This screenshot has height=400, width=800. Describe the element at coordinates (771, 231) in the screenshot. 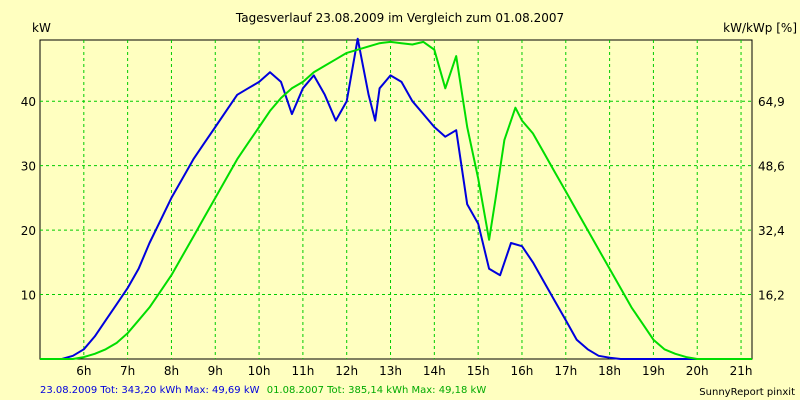

I see `right-tick-label: 32,4` at that location.